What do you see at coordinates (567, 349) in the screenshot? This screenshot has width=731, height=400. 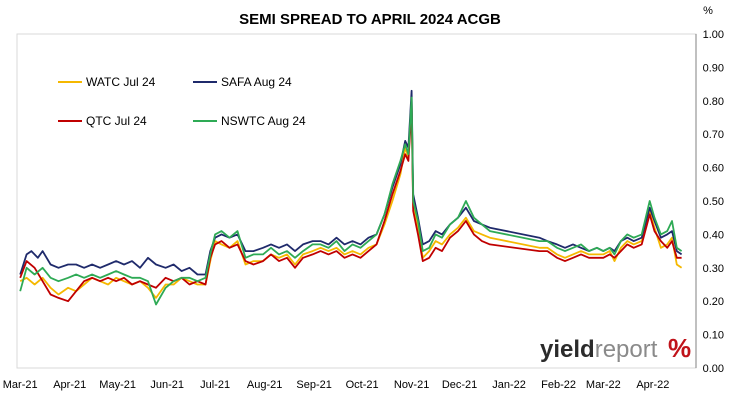 I see `logo-text-yield: yield` at bounding box center [567, 349].